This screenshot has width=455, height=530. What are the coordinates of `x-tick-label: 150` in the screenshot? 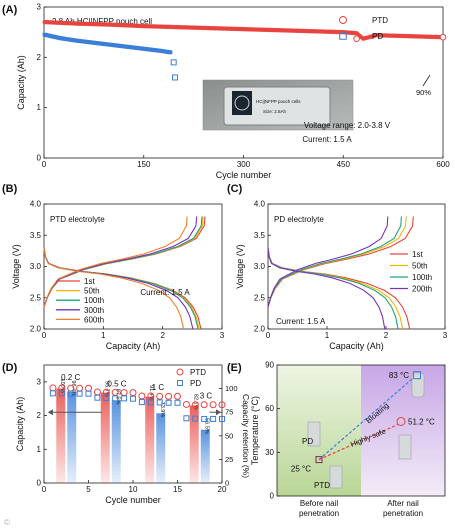 It's located at (144, 164).